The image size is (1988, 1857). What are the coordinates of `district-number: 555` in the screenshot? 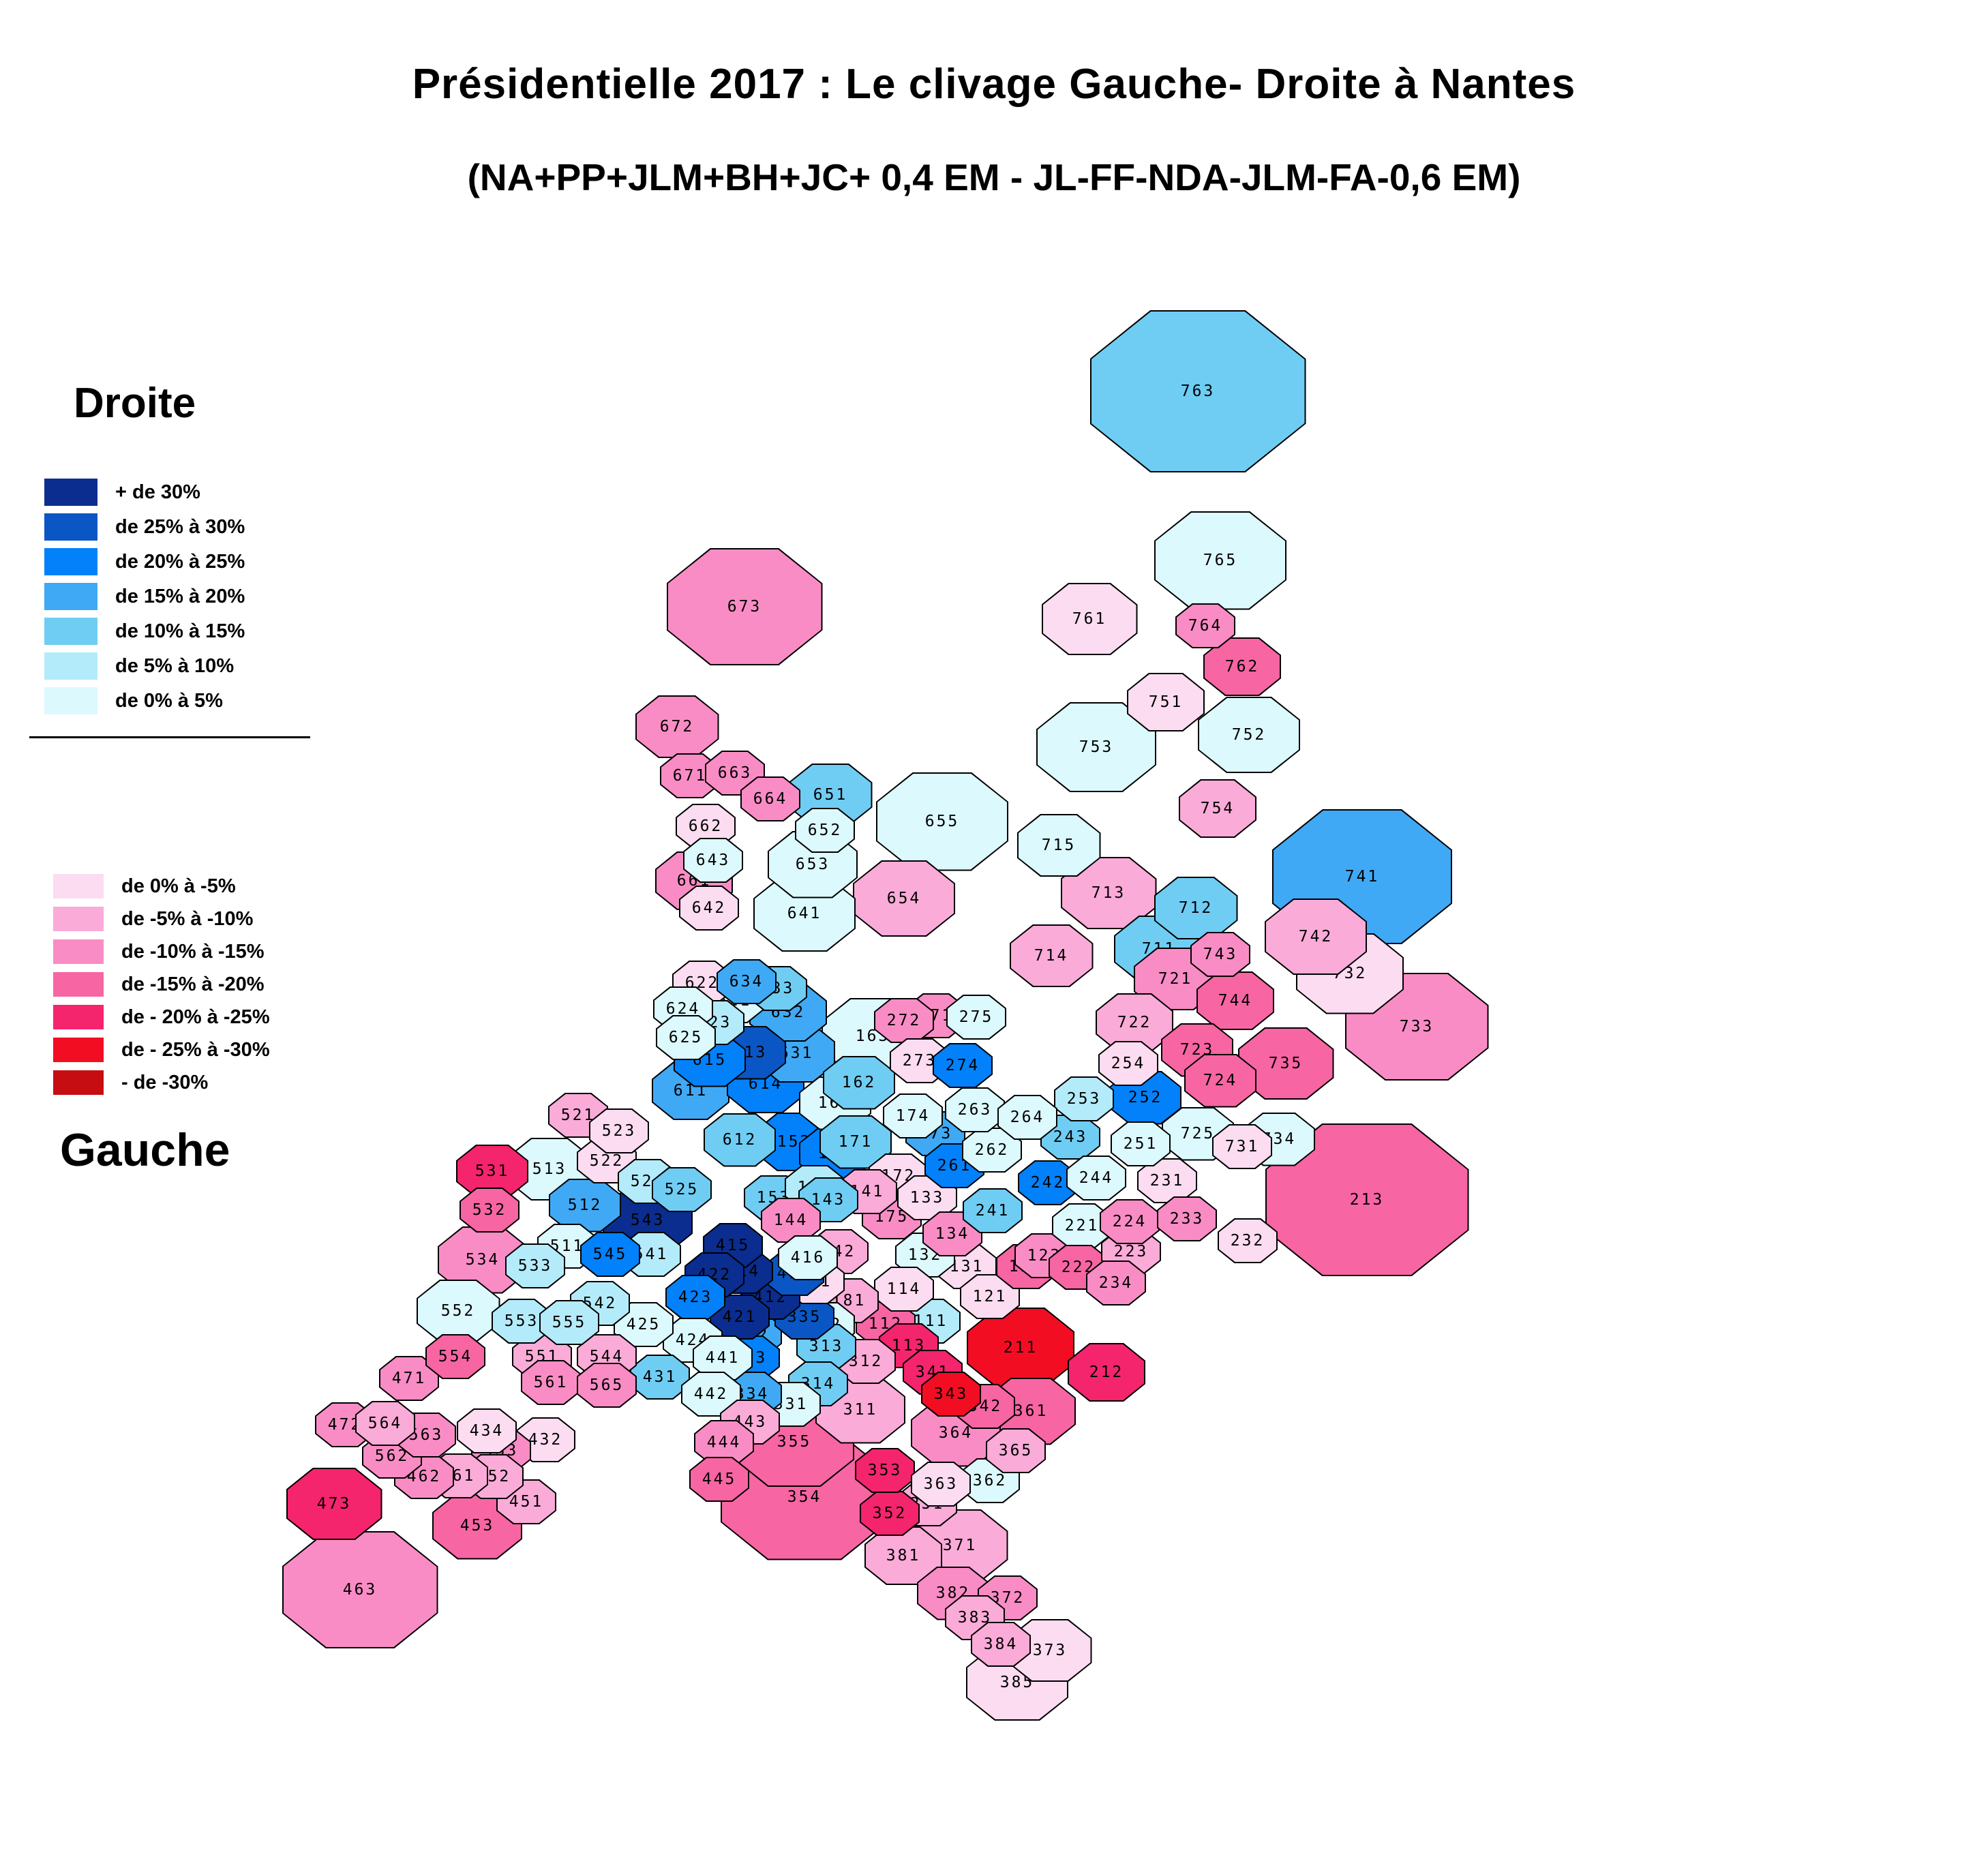 It's located at (569, 1322).